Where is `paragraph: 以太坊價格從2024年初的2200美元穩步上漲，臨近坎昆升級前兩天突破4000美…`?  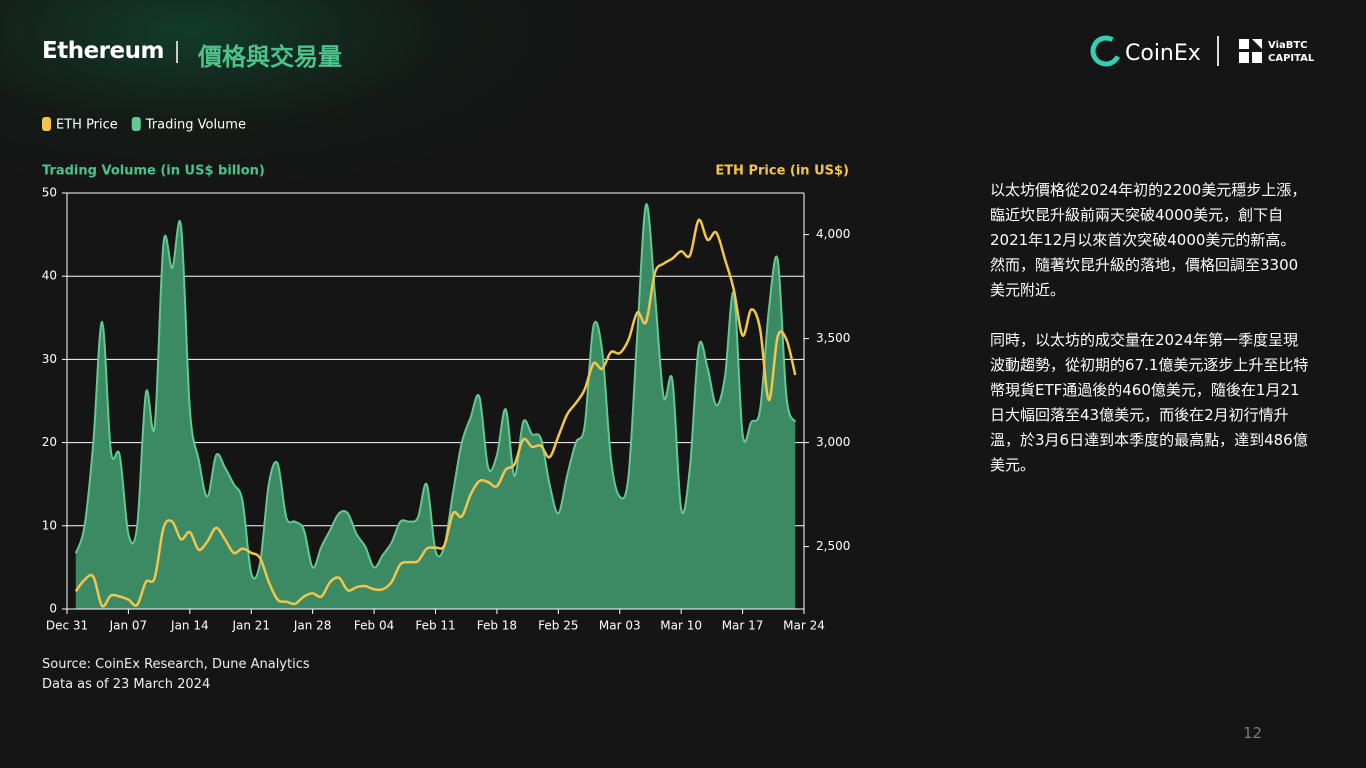 paragraph: 以太坊價格從2024年初的2200美元穩步上漲，臨近坎昆升級前兩天突破4000美… is located at coordinates (1148, 240).